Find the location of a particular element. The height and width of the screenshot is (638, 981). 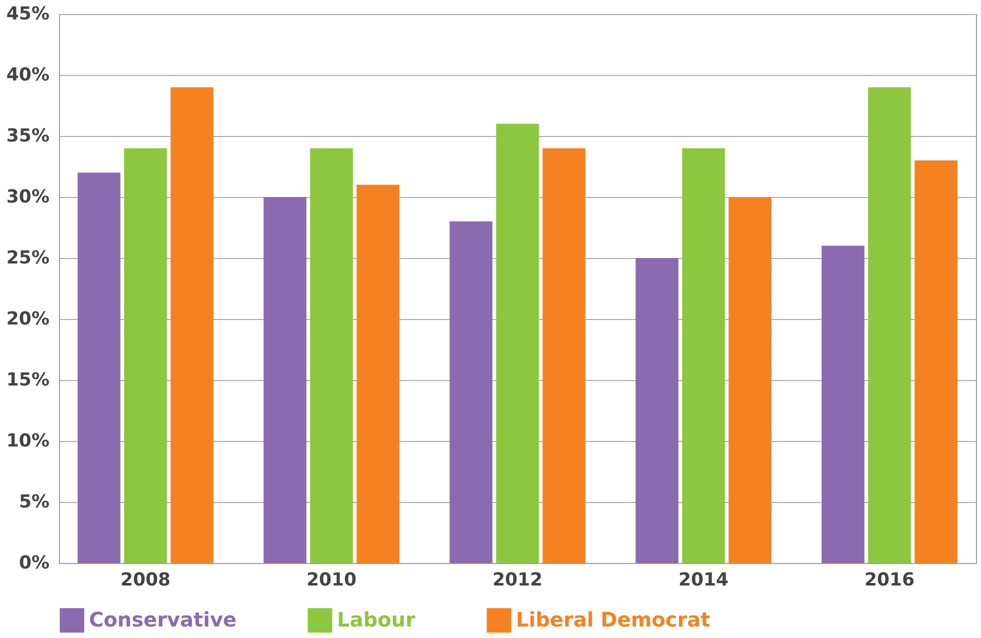

y-tick-label: 0% is located at coordinates (34, 563).